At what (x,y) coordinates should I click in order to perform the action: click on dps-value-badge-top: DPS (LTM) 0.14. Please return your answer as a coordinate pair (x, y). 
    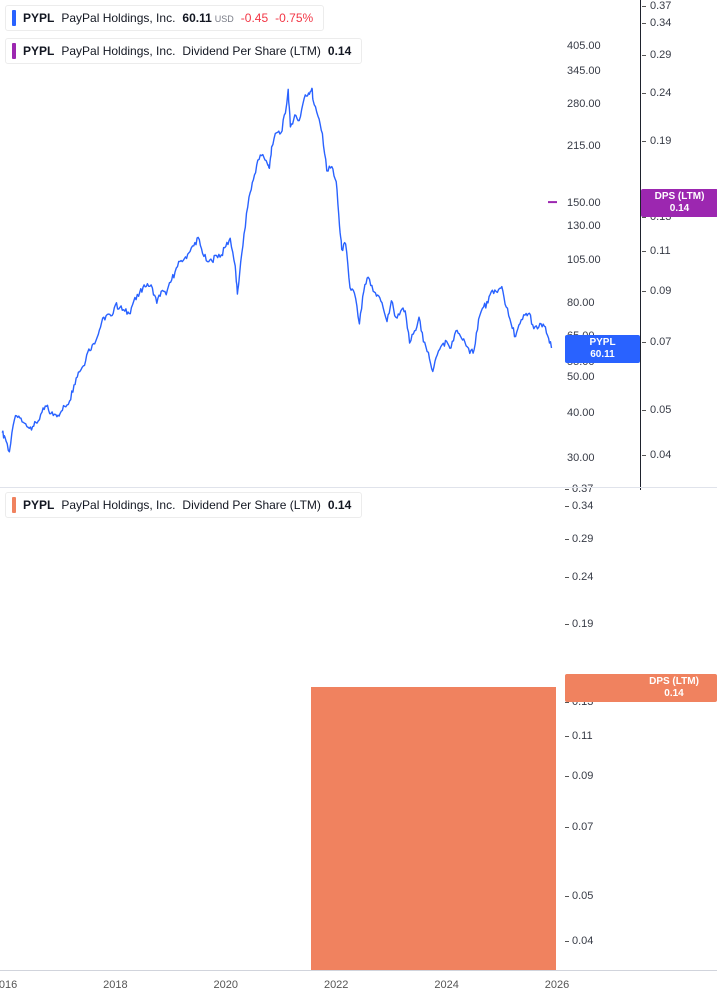
    Looking at the image, I should click on (679, 203).